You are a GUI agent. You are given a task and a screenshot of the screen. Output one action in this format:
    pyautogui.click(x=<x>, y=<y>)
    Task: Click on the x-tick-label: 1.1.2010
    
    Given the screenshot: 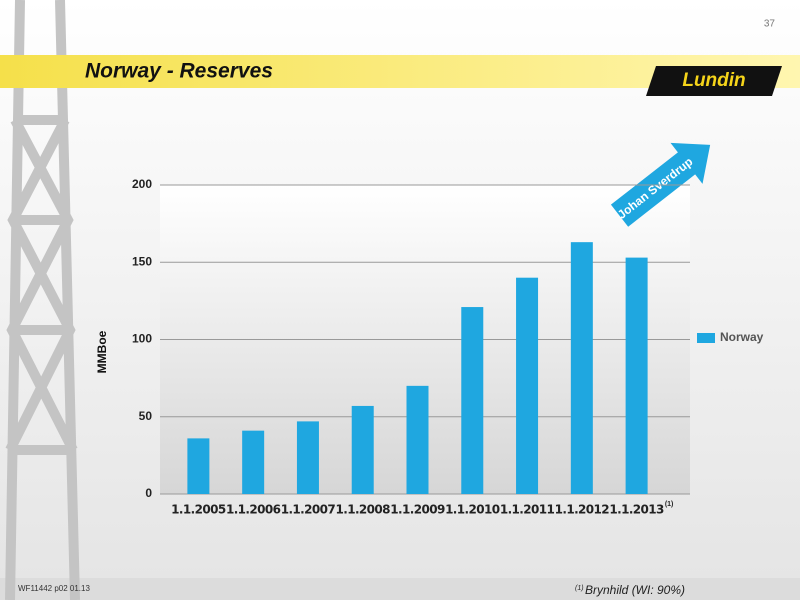 What is the action you would take?
    pyautogui.click(x=472, y=510)
    